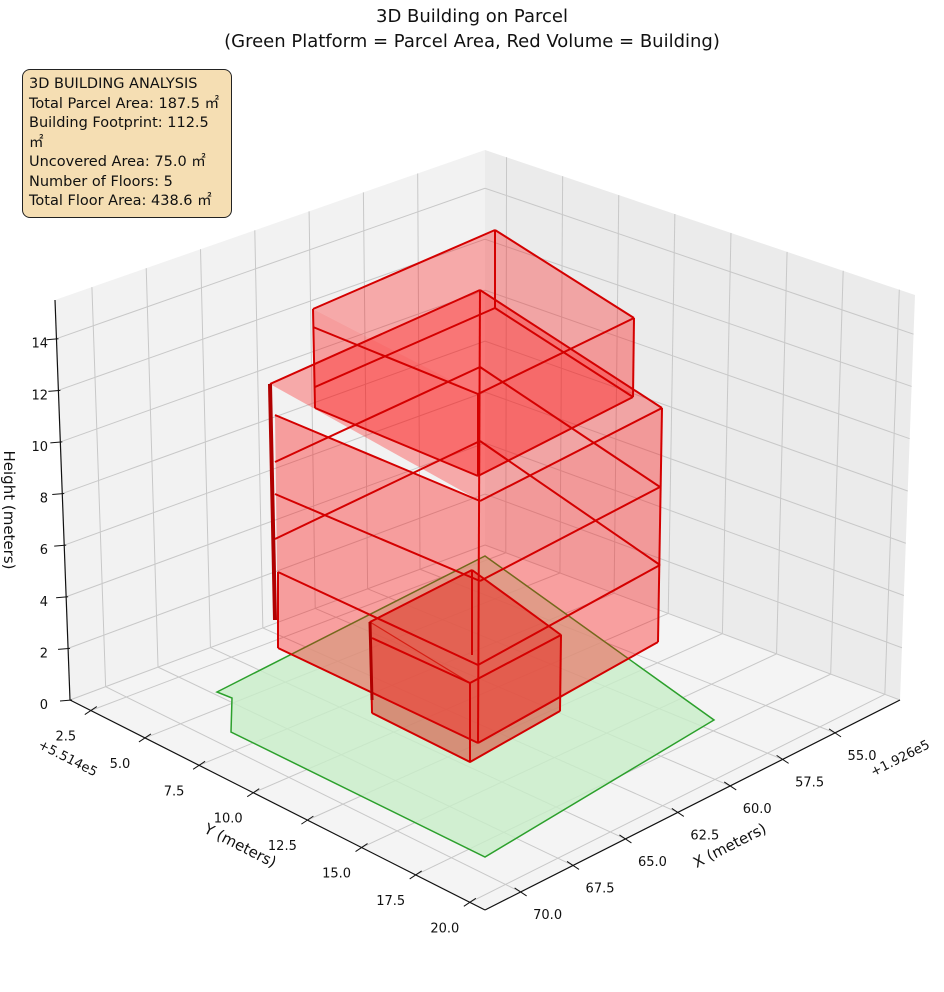 Image resolution: width=944 pixels, height=992 pixels. Describe the element at coordinates (44, 653) in the screenshot. I see `z-tick-label: 2` at that location.